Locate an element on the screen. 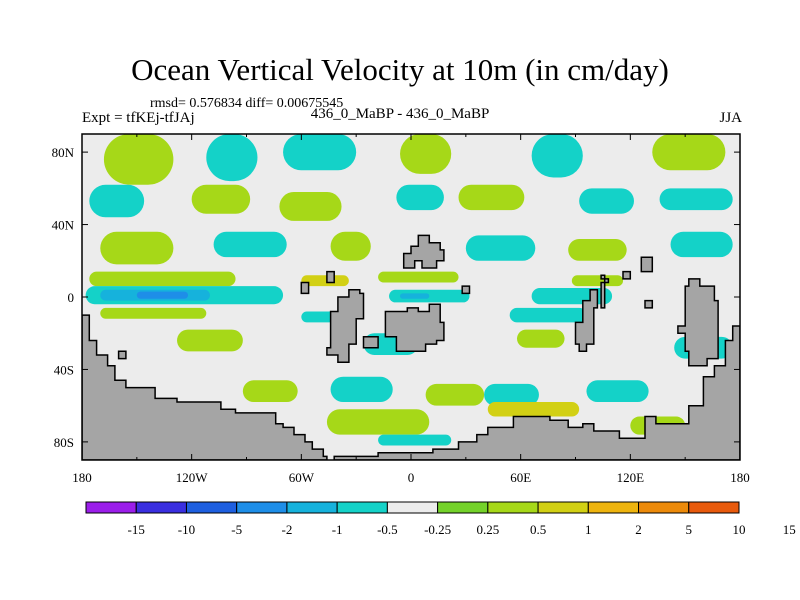 The height and width of the screenshot is (600, 800). colorbar-label: 5 is located at coordinates (689, 529).